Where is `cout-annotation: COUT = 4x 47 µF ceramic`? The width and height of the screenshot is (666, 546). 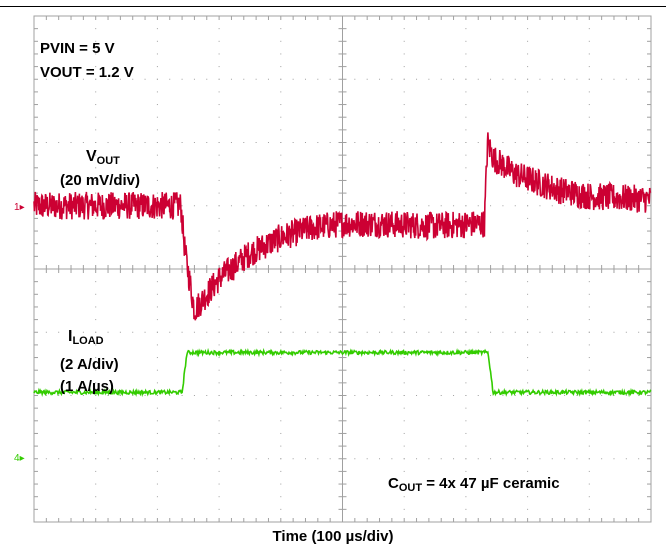
cout-annotation: COUT = 4x 47 µF ceramic is located at coordinates (474, 484).